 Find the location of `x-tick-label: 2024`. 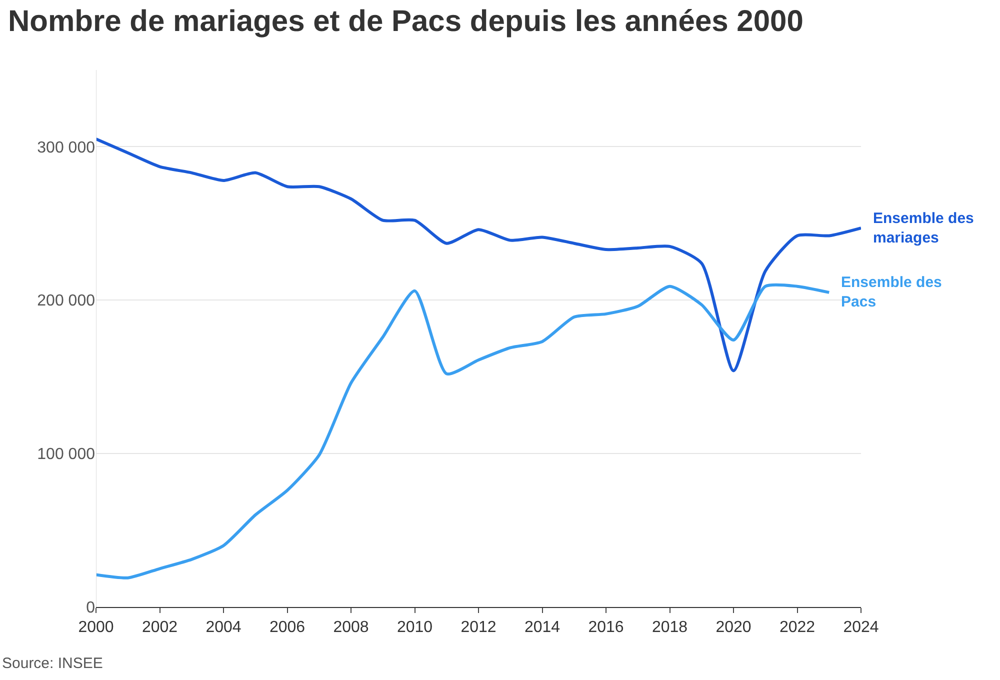

x-tick-label: 2024 is located at coordinates (861, 627).